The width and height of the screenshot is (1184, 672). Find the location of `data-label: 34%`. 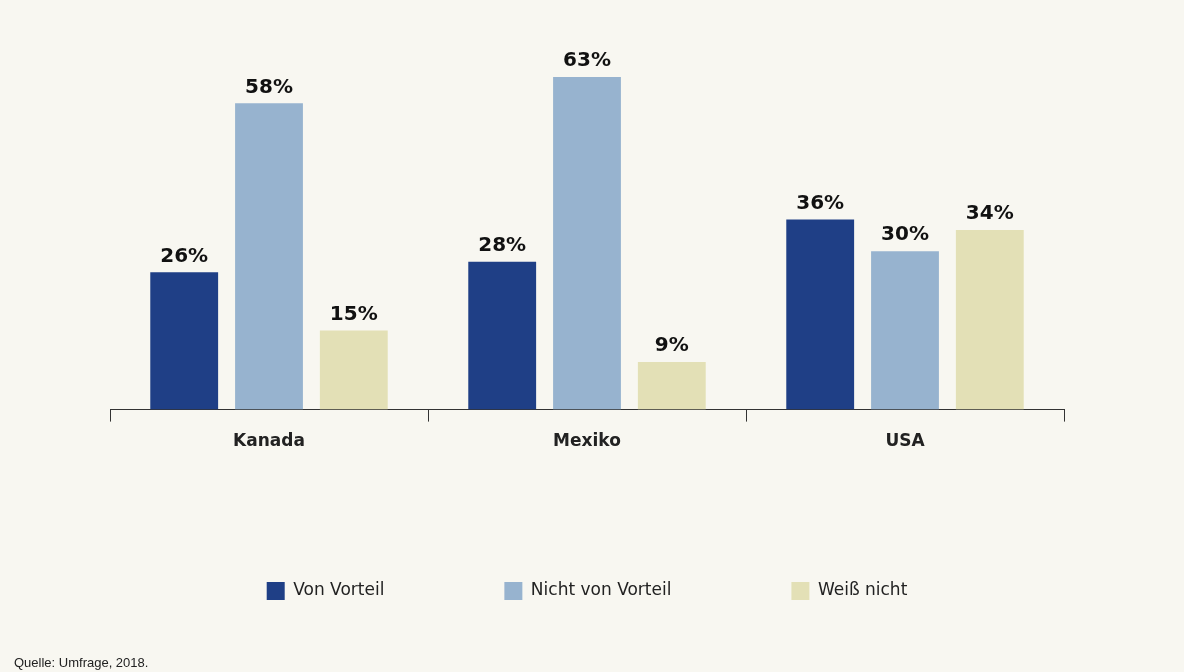

data-label: 34% is located at coordinates (989, 212).